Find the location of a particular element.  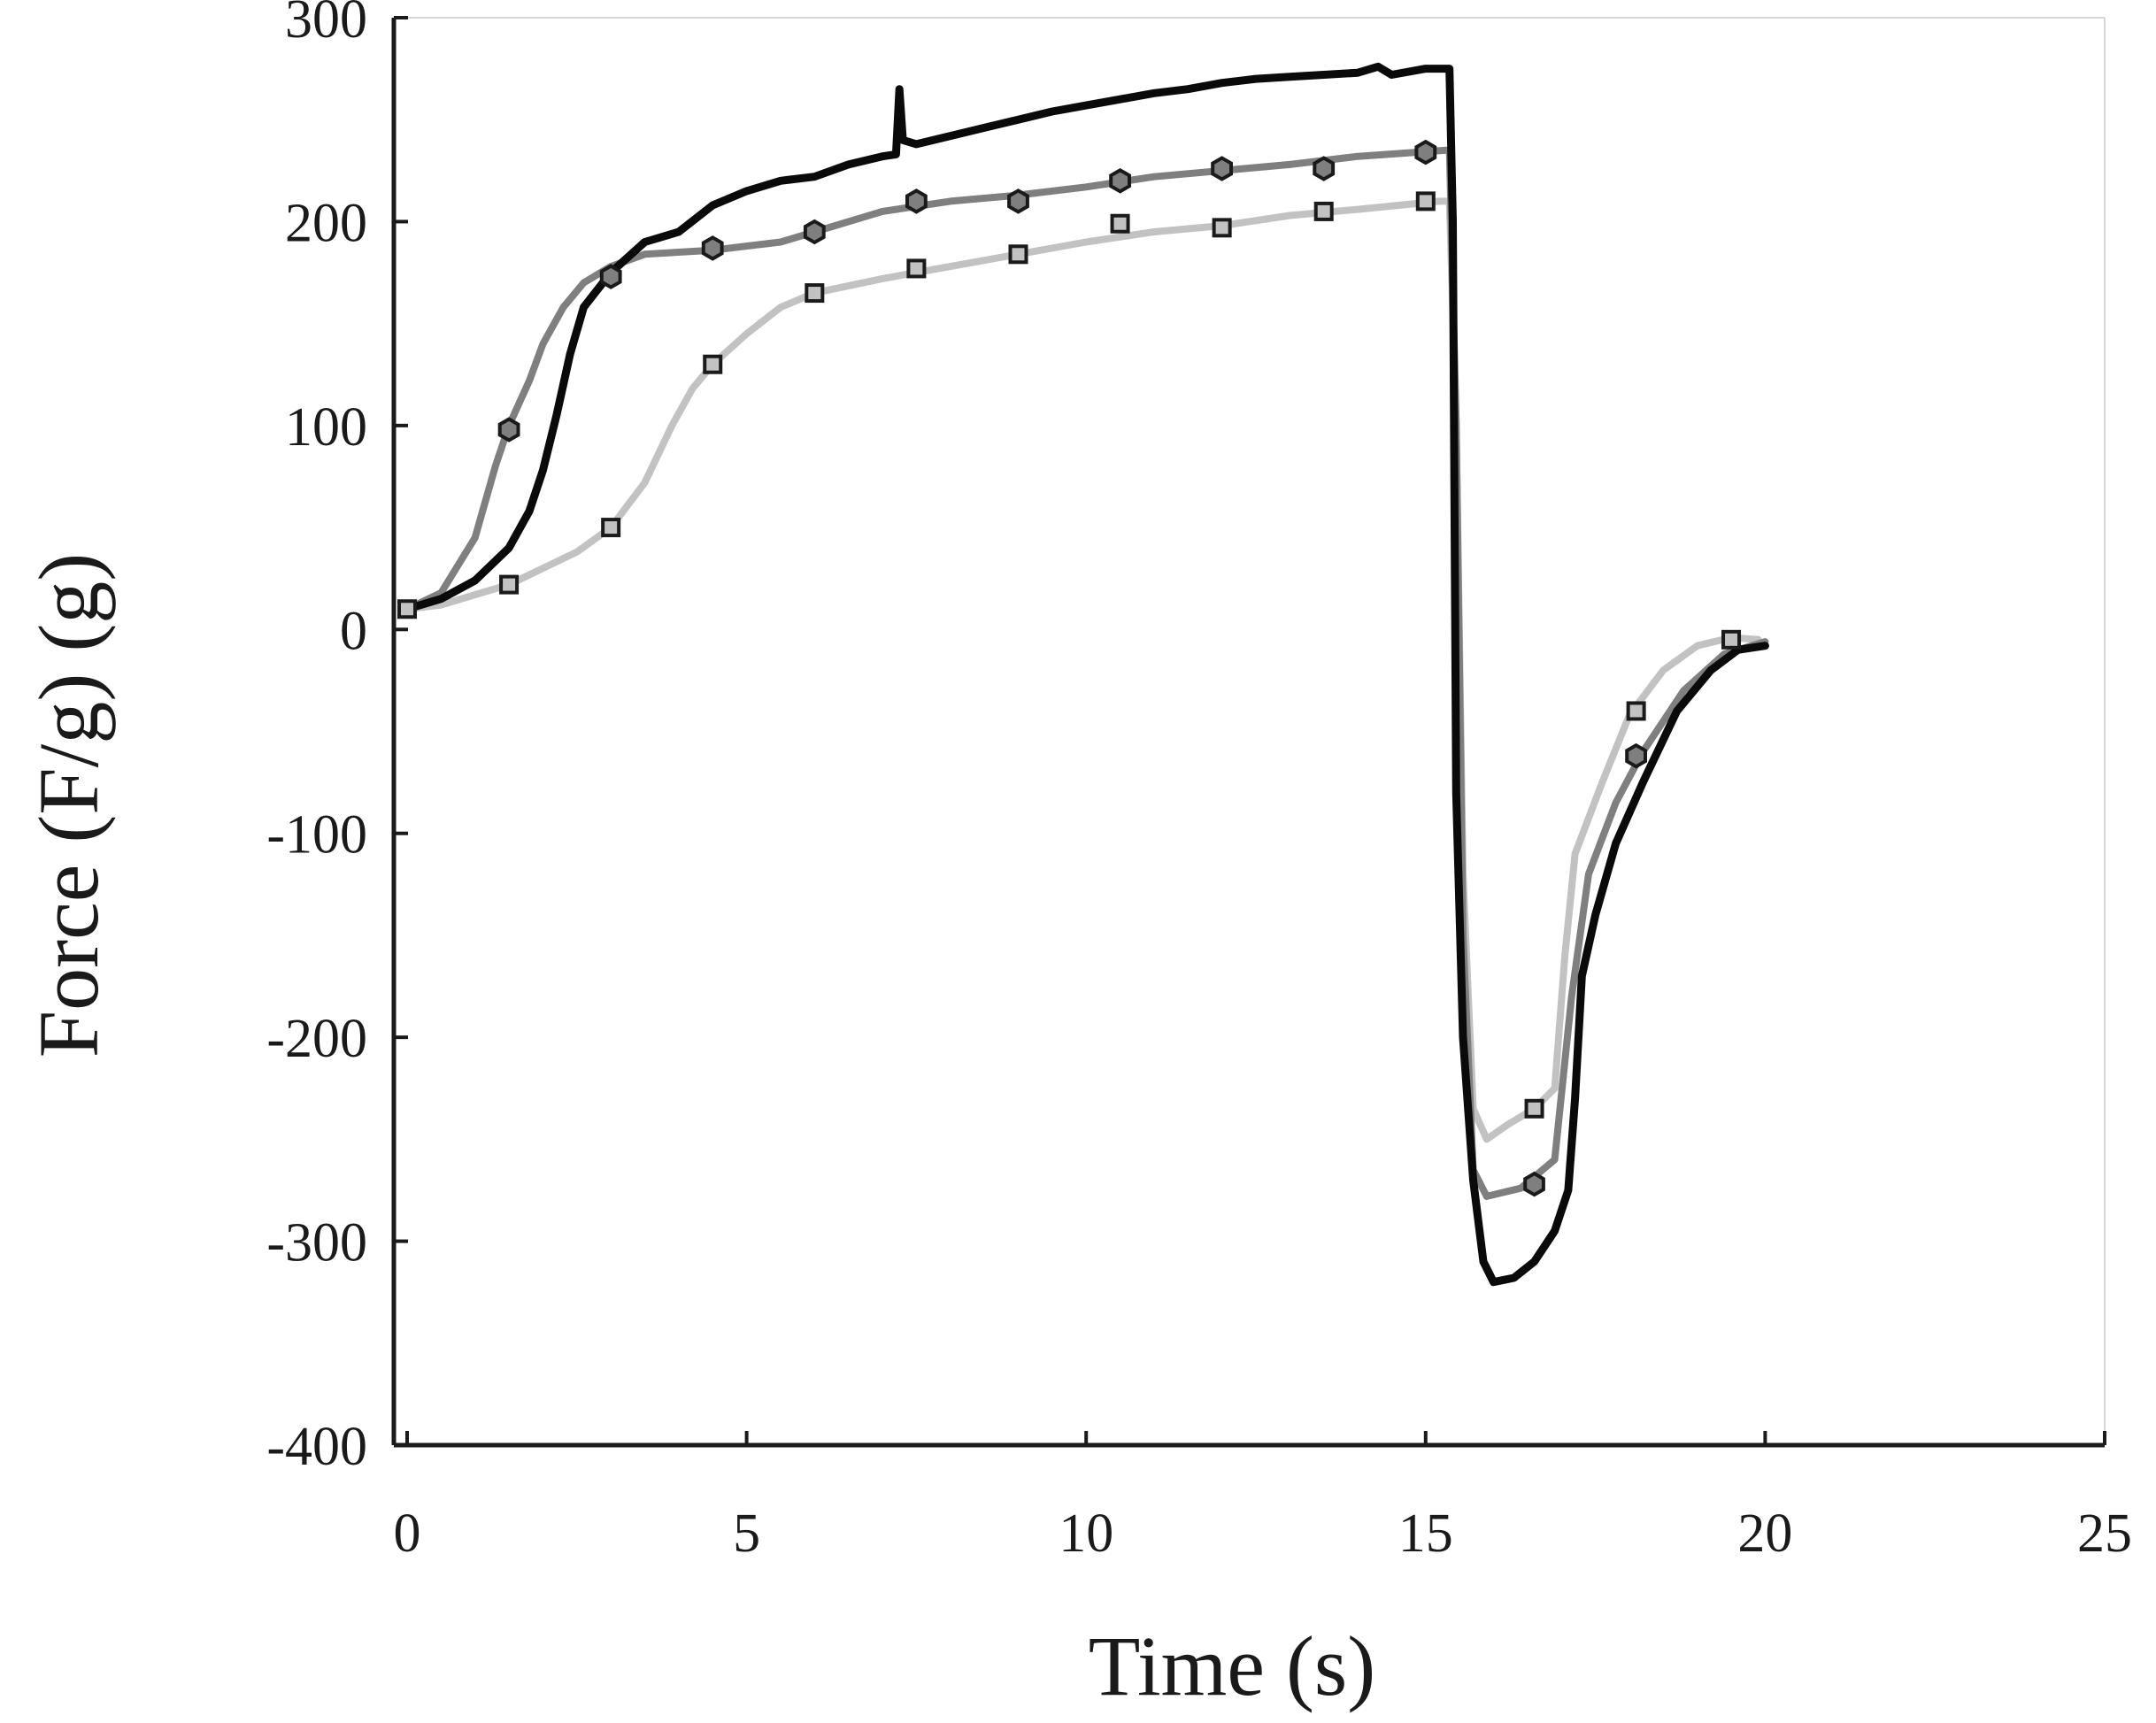

y-tick-label: -100 is located at coordinates (316, 835).